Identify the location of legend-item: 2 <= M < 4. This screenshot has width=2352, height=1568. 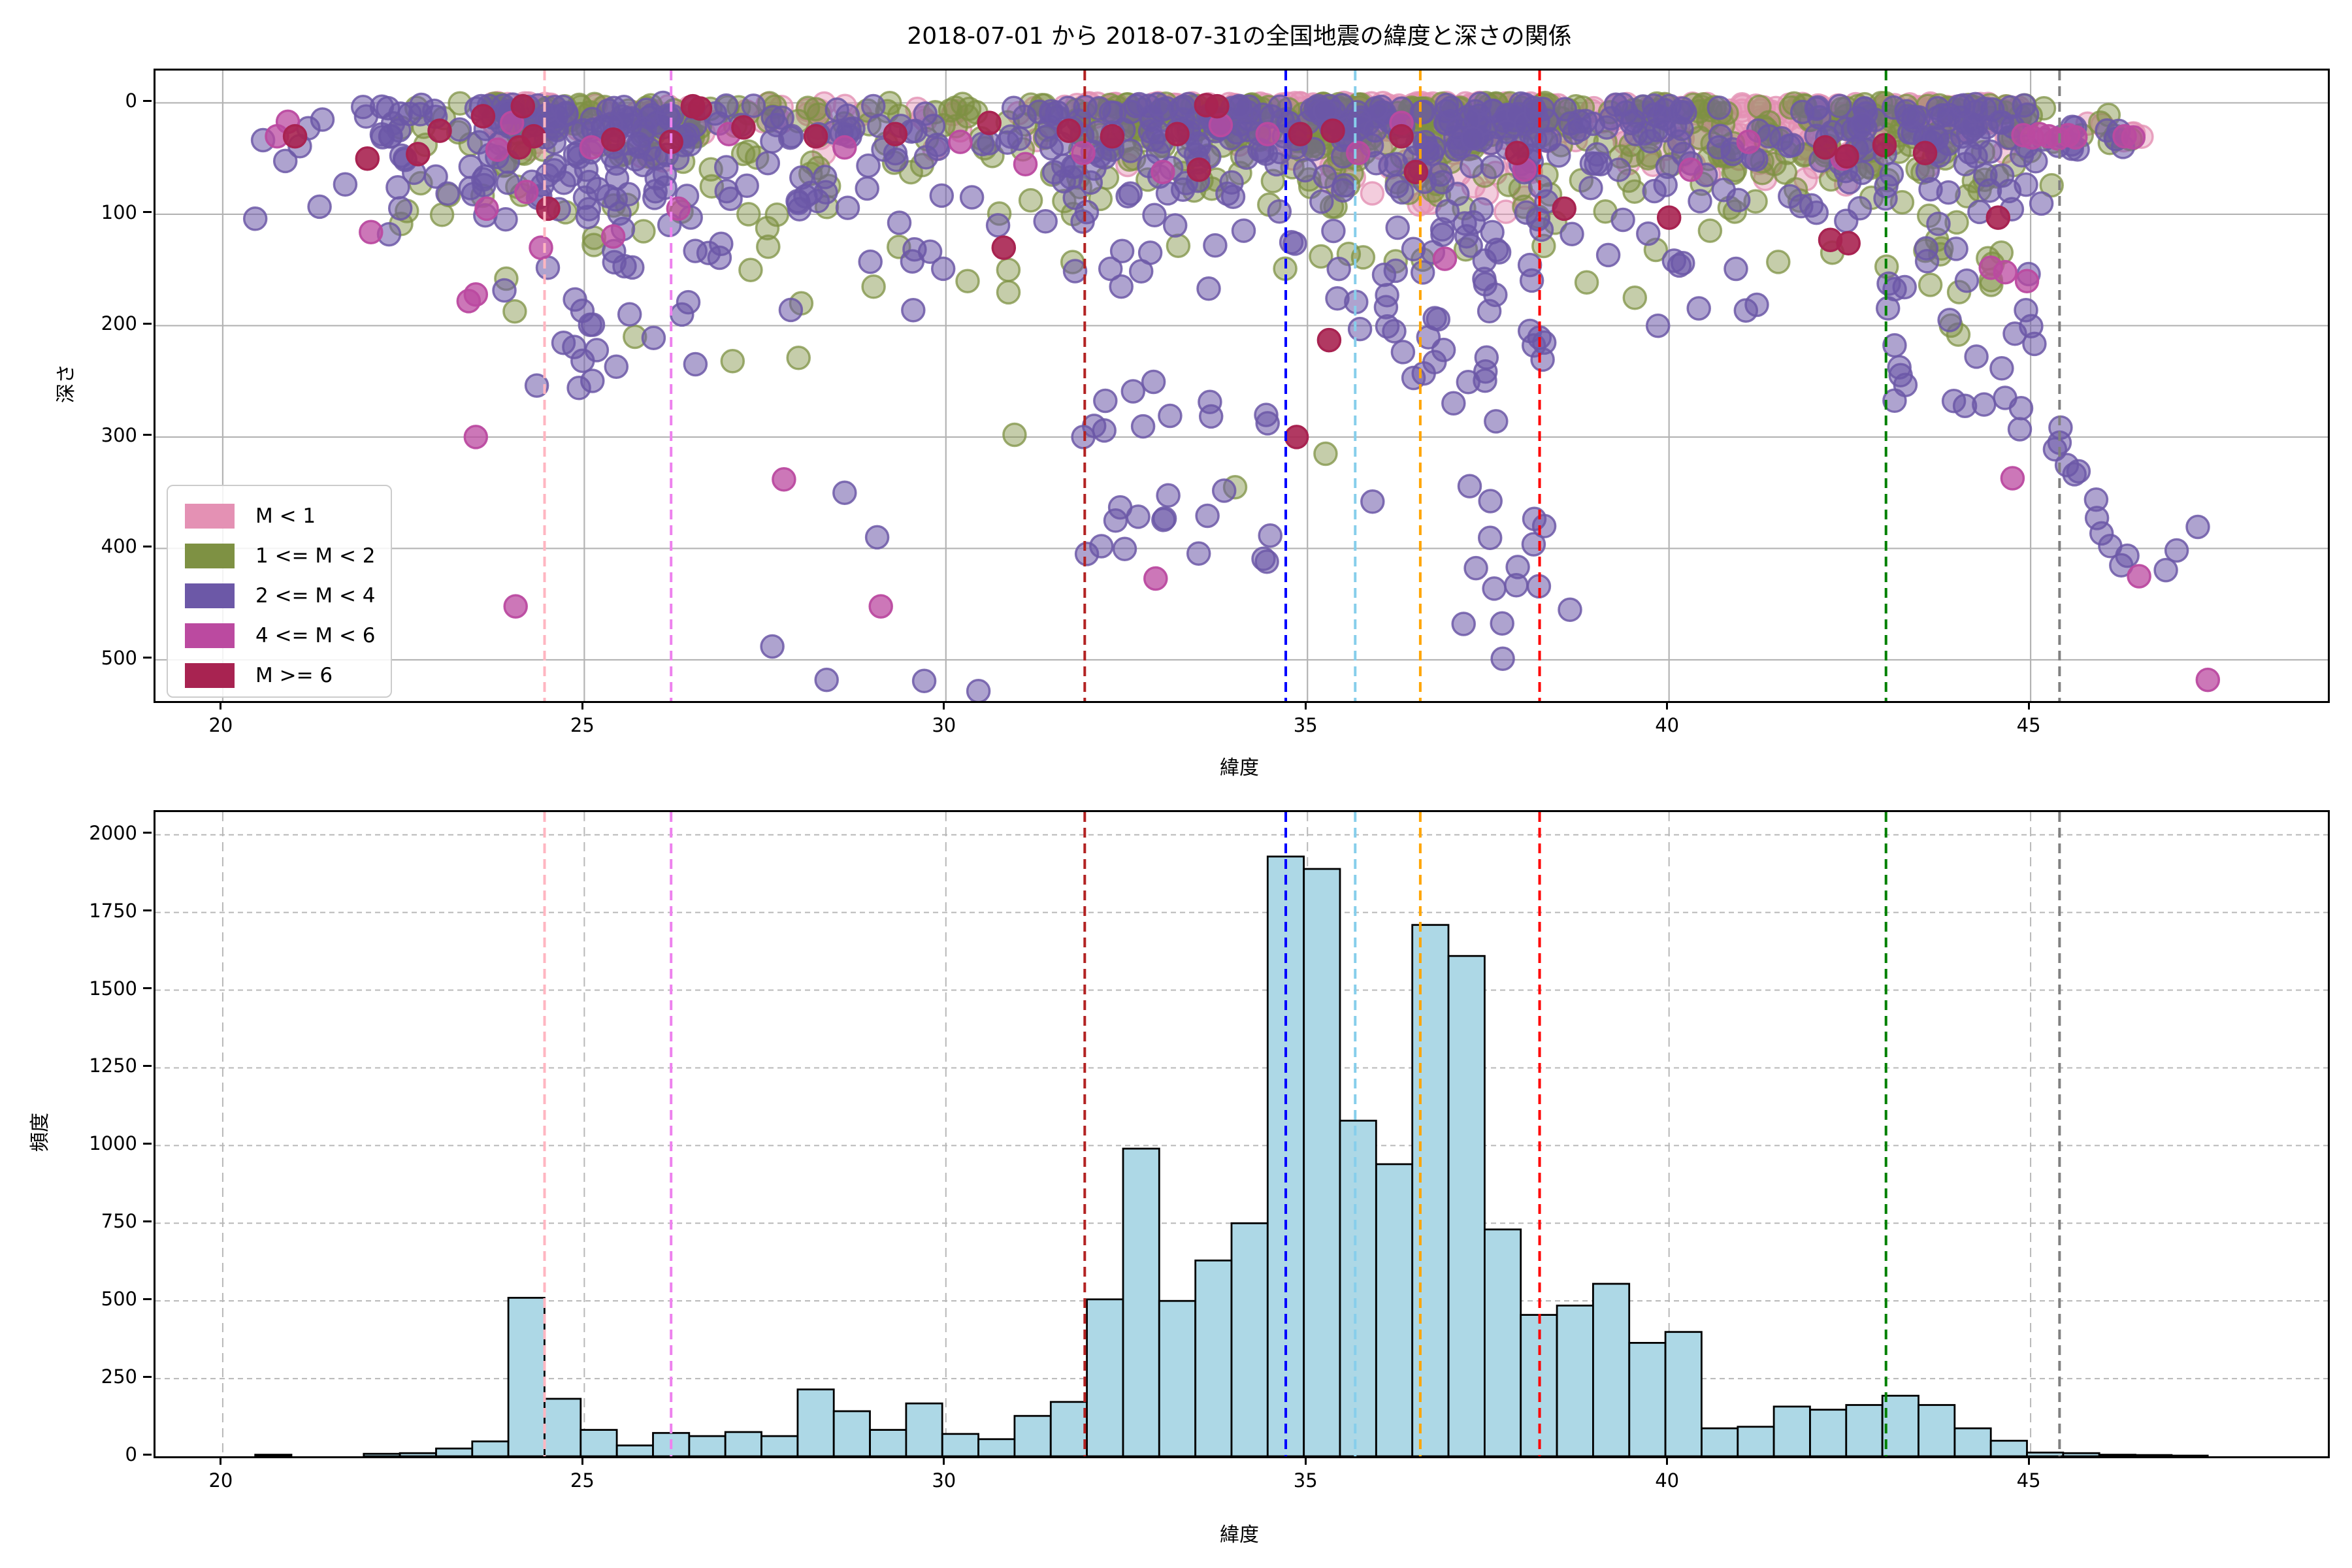
(288, 596).